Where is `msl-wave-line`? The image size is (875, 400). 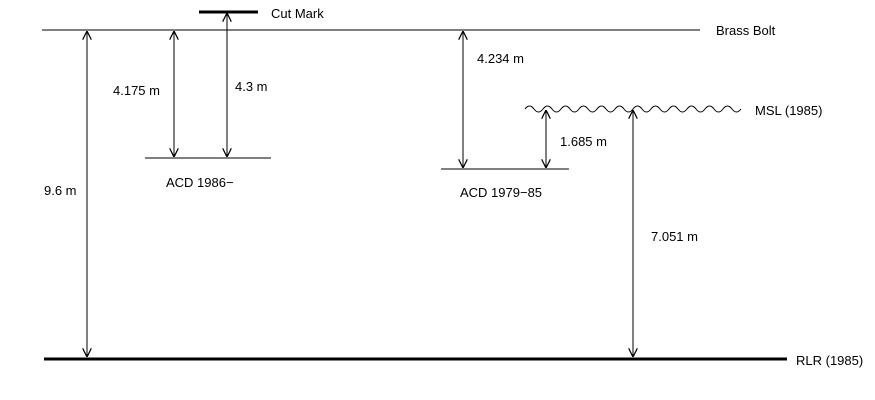
msl-wave-line is located at coordinates (633, 109).